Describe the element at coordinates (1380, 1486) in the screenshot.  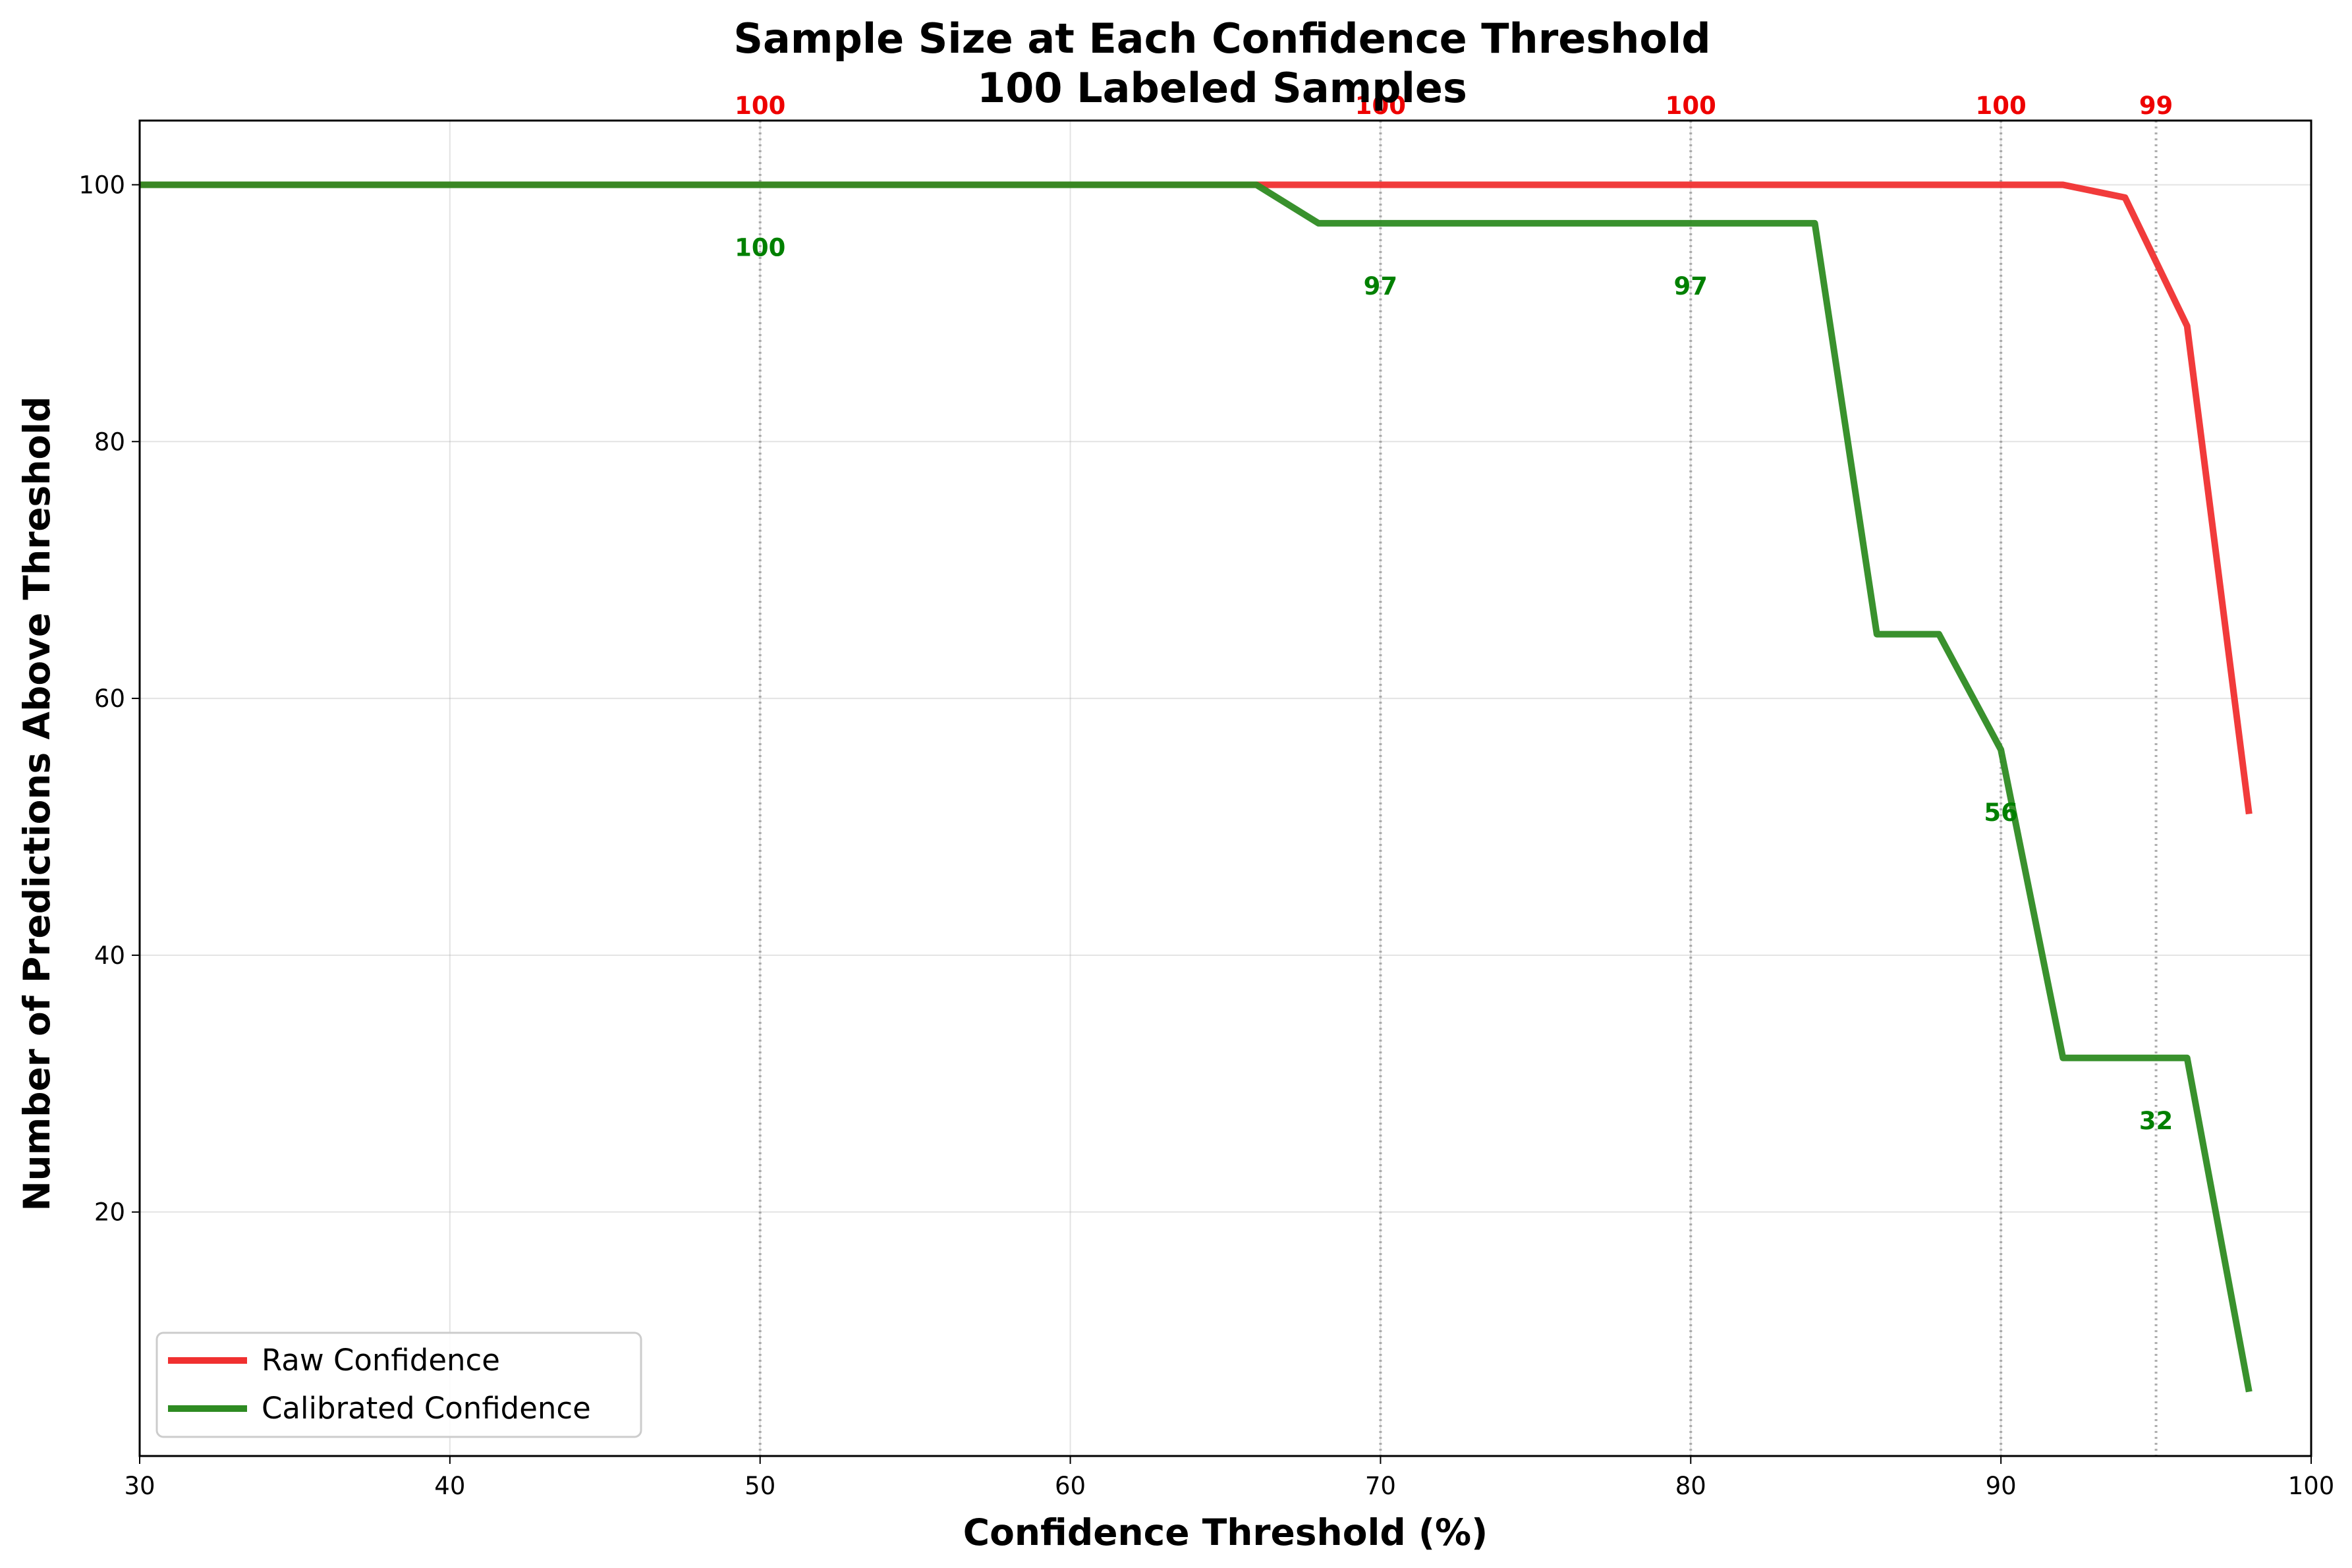
I see `x-tick-label: 70` at that location.